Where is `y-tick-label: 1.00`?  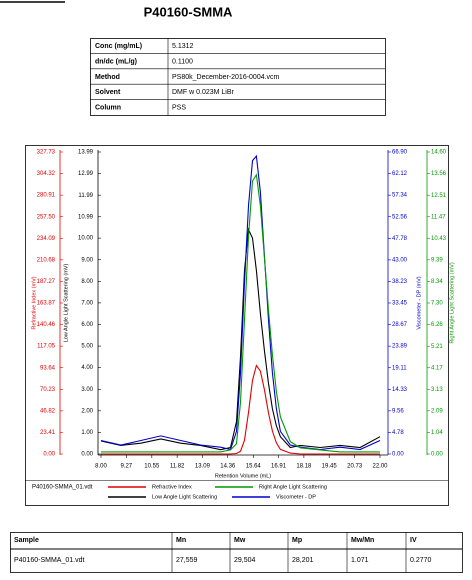
y-tick-label: 1.00 is located at coordinates (87, 433).